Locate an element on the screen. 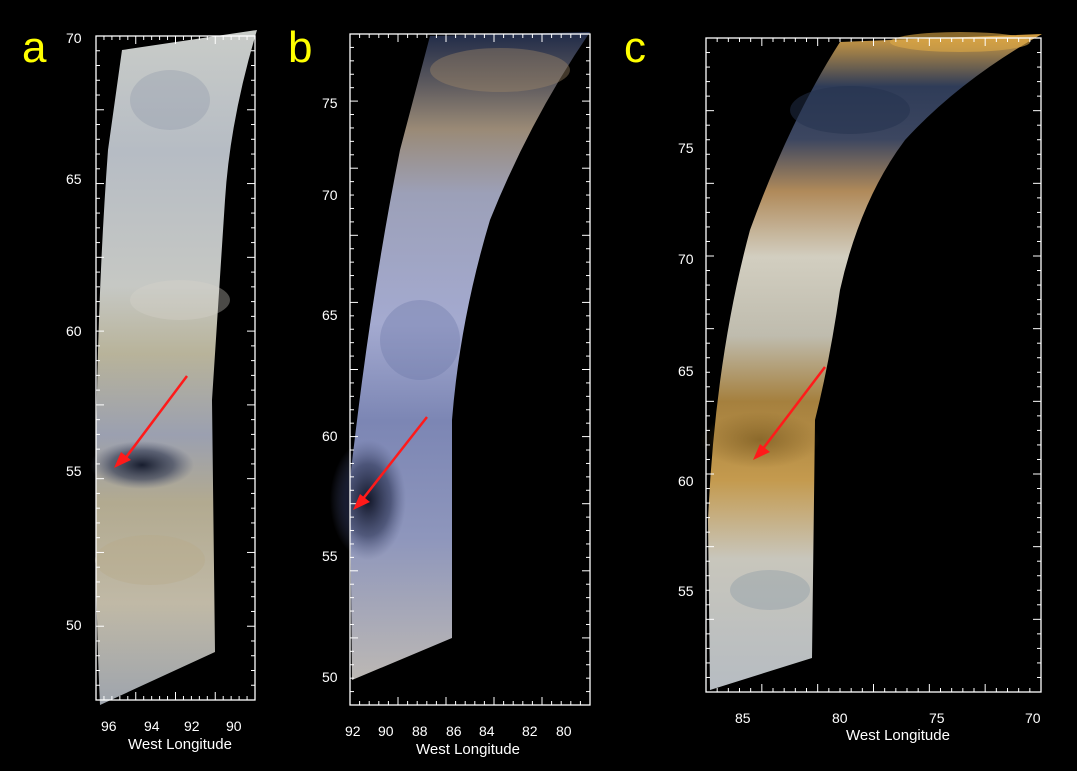 This screenshot has height=771, width=1077. panel-letter-b: b is located at coordinates (300, 47).